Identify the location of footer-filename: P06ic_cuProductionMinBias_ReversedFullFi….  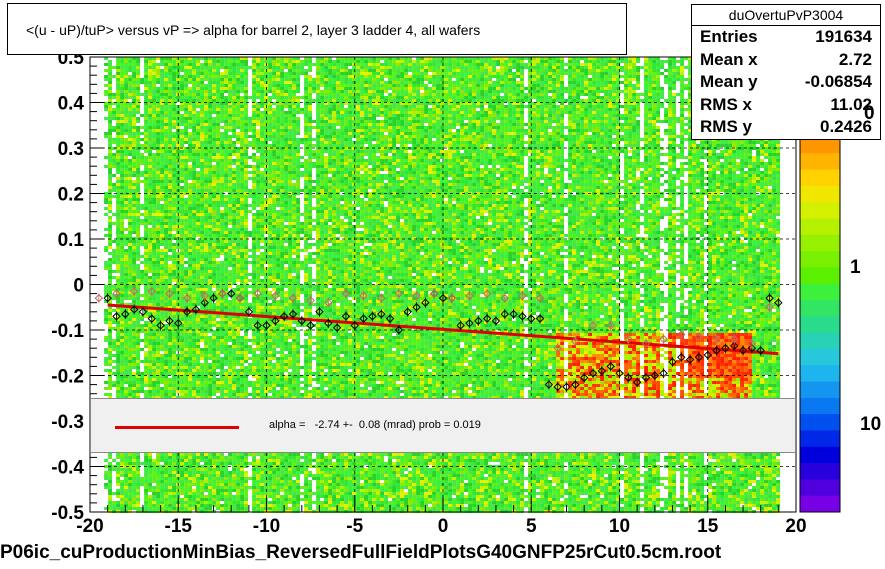
(360, 553).